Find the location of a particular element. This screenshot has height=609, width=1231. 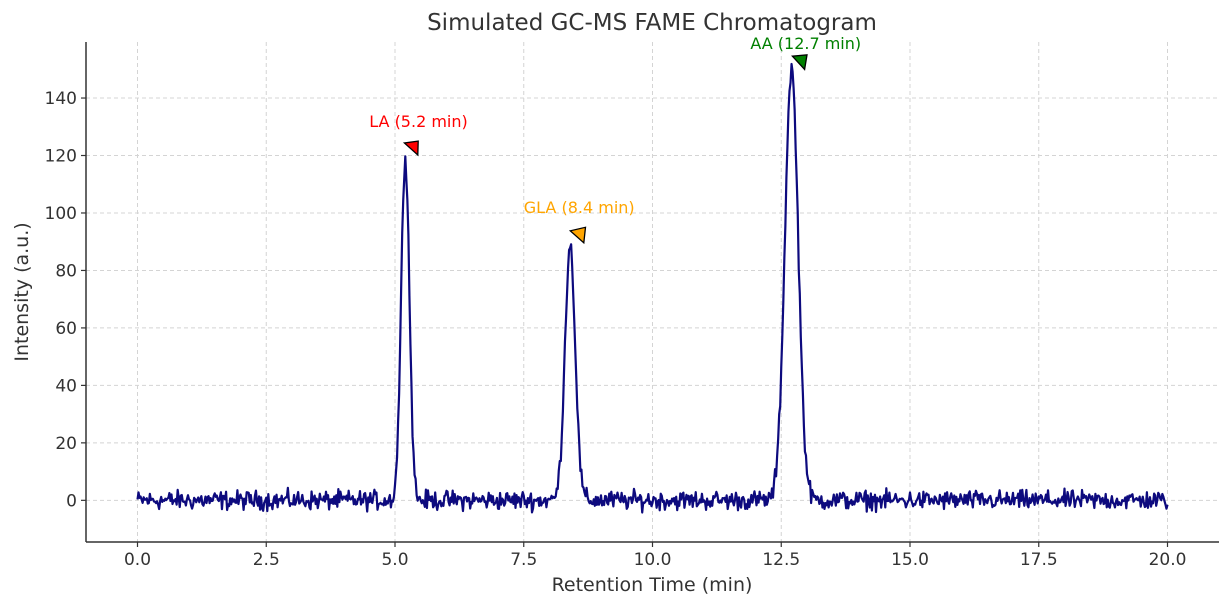

y-axis-label: Intensity (a.u.) is located at coordinates (22, 291).